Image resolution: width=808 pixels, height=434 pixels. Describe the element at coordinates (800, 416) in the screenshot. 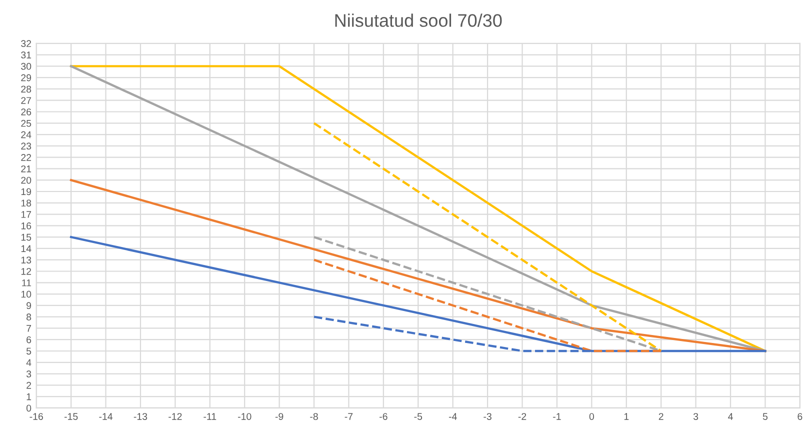

I see `x-tick-label: 6` at that location.